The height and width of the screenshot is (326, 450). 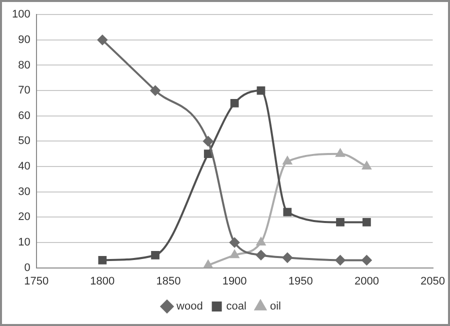 I want to click on y-tick-label: 50, so click(x=24, y=141).